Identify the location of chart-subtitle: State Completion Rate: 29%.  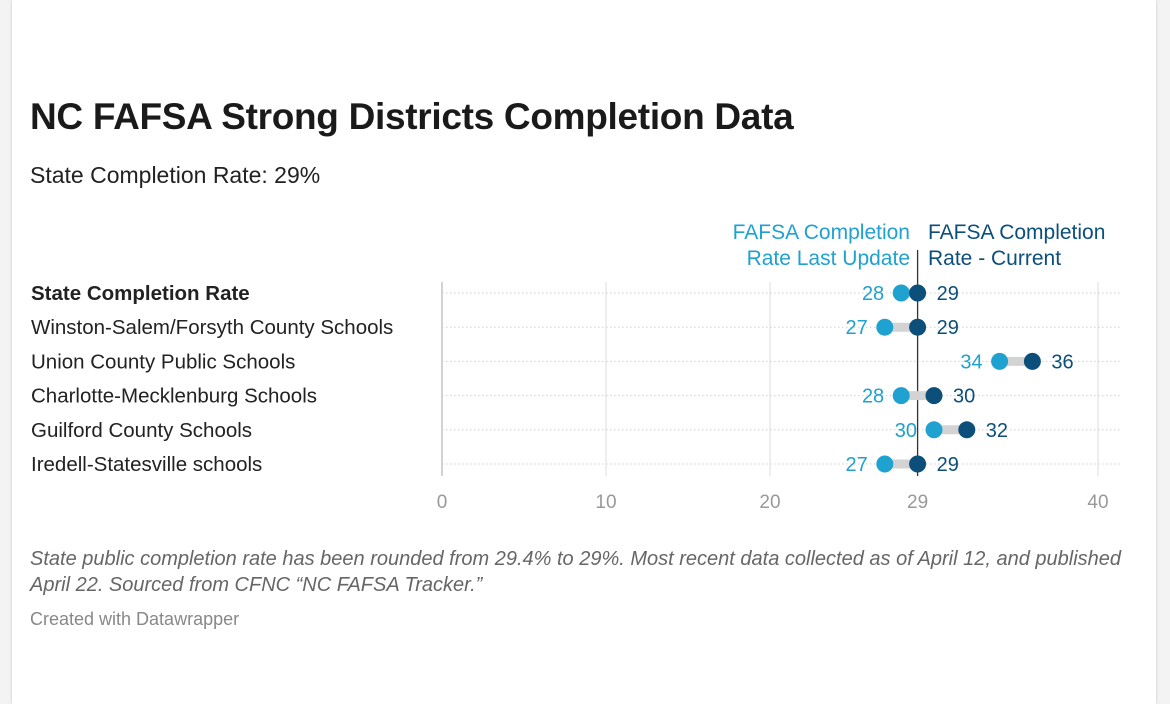
(175, 175).